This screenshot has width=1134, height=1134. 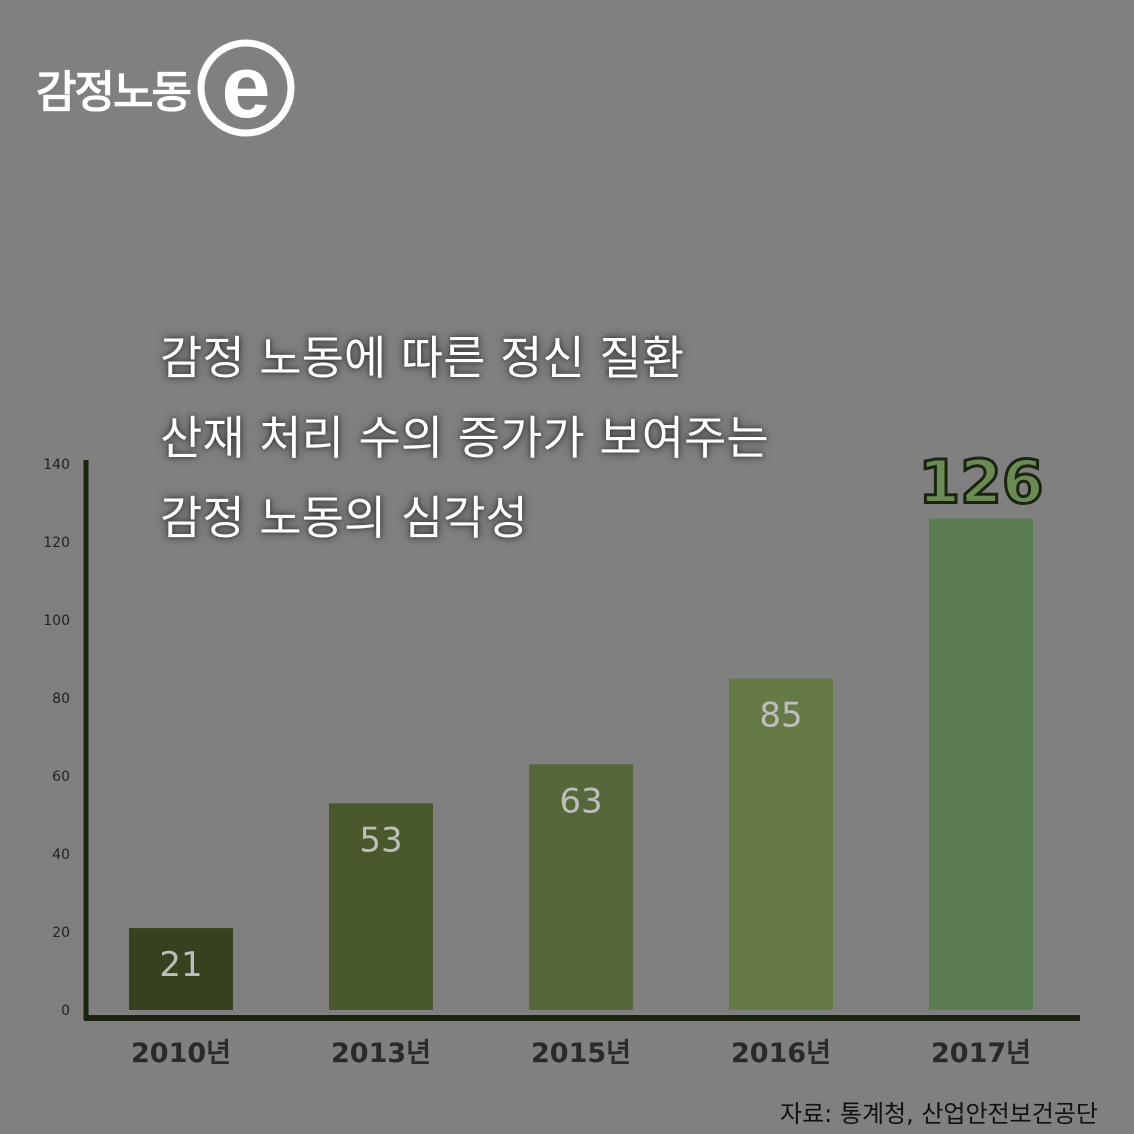 I want to click on x-tick-label: 2017년, so click(x=981, y=1053).